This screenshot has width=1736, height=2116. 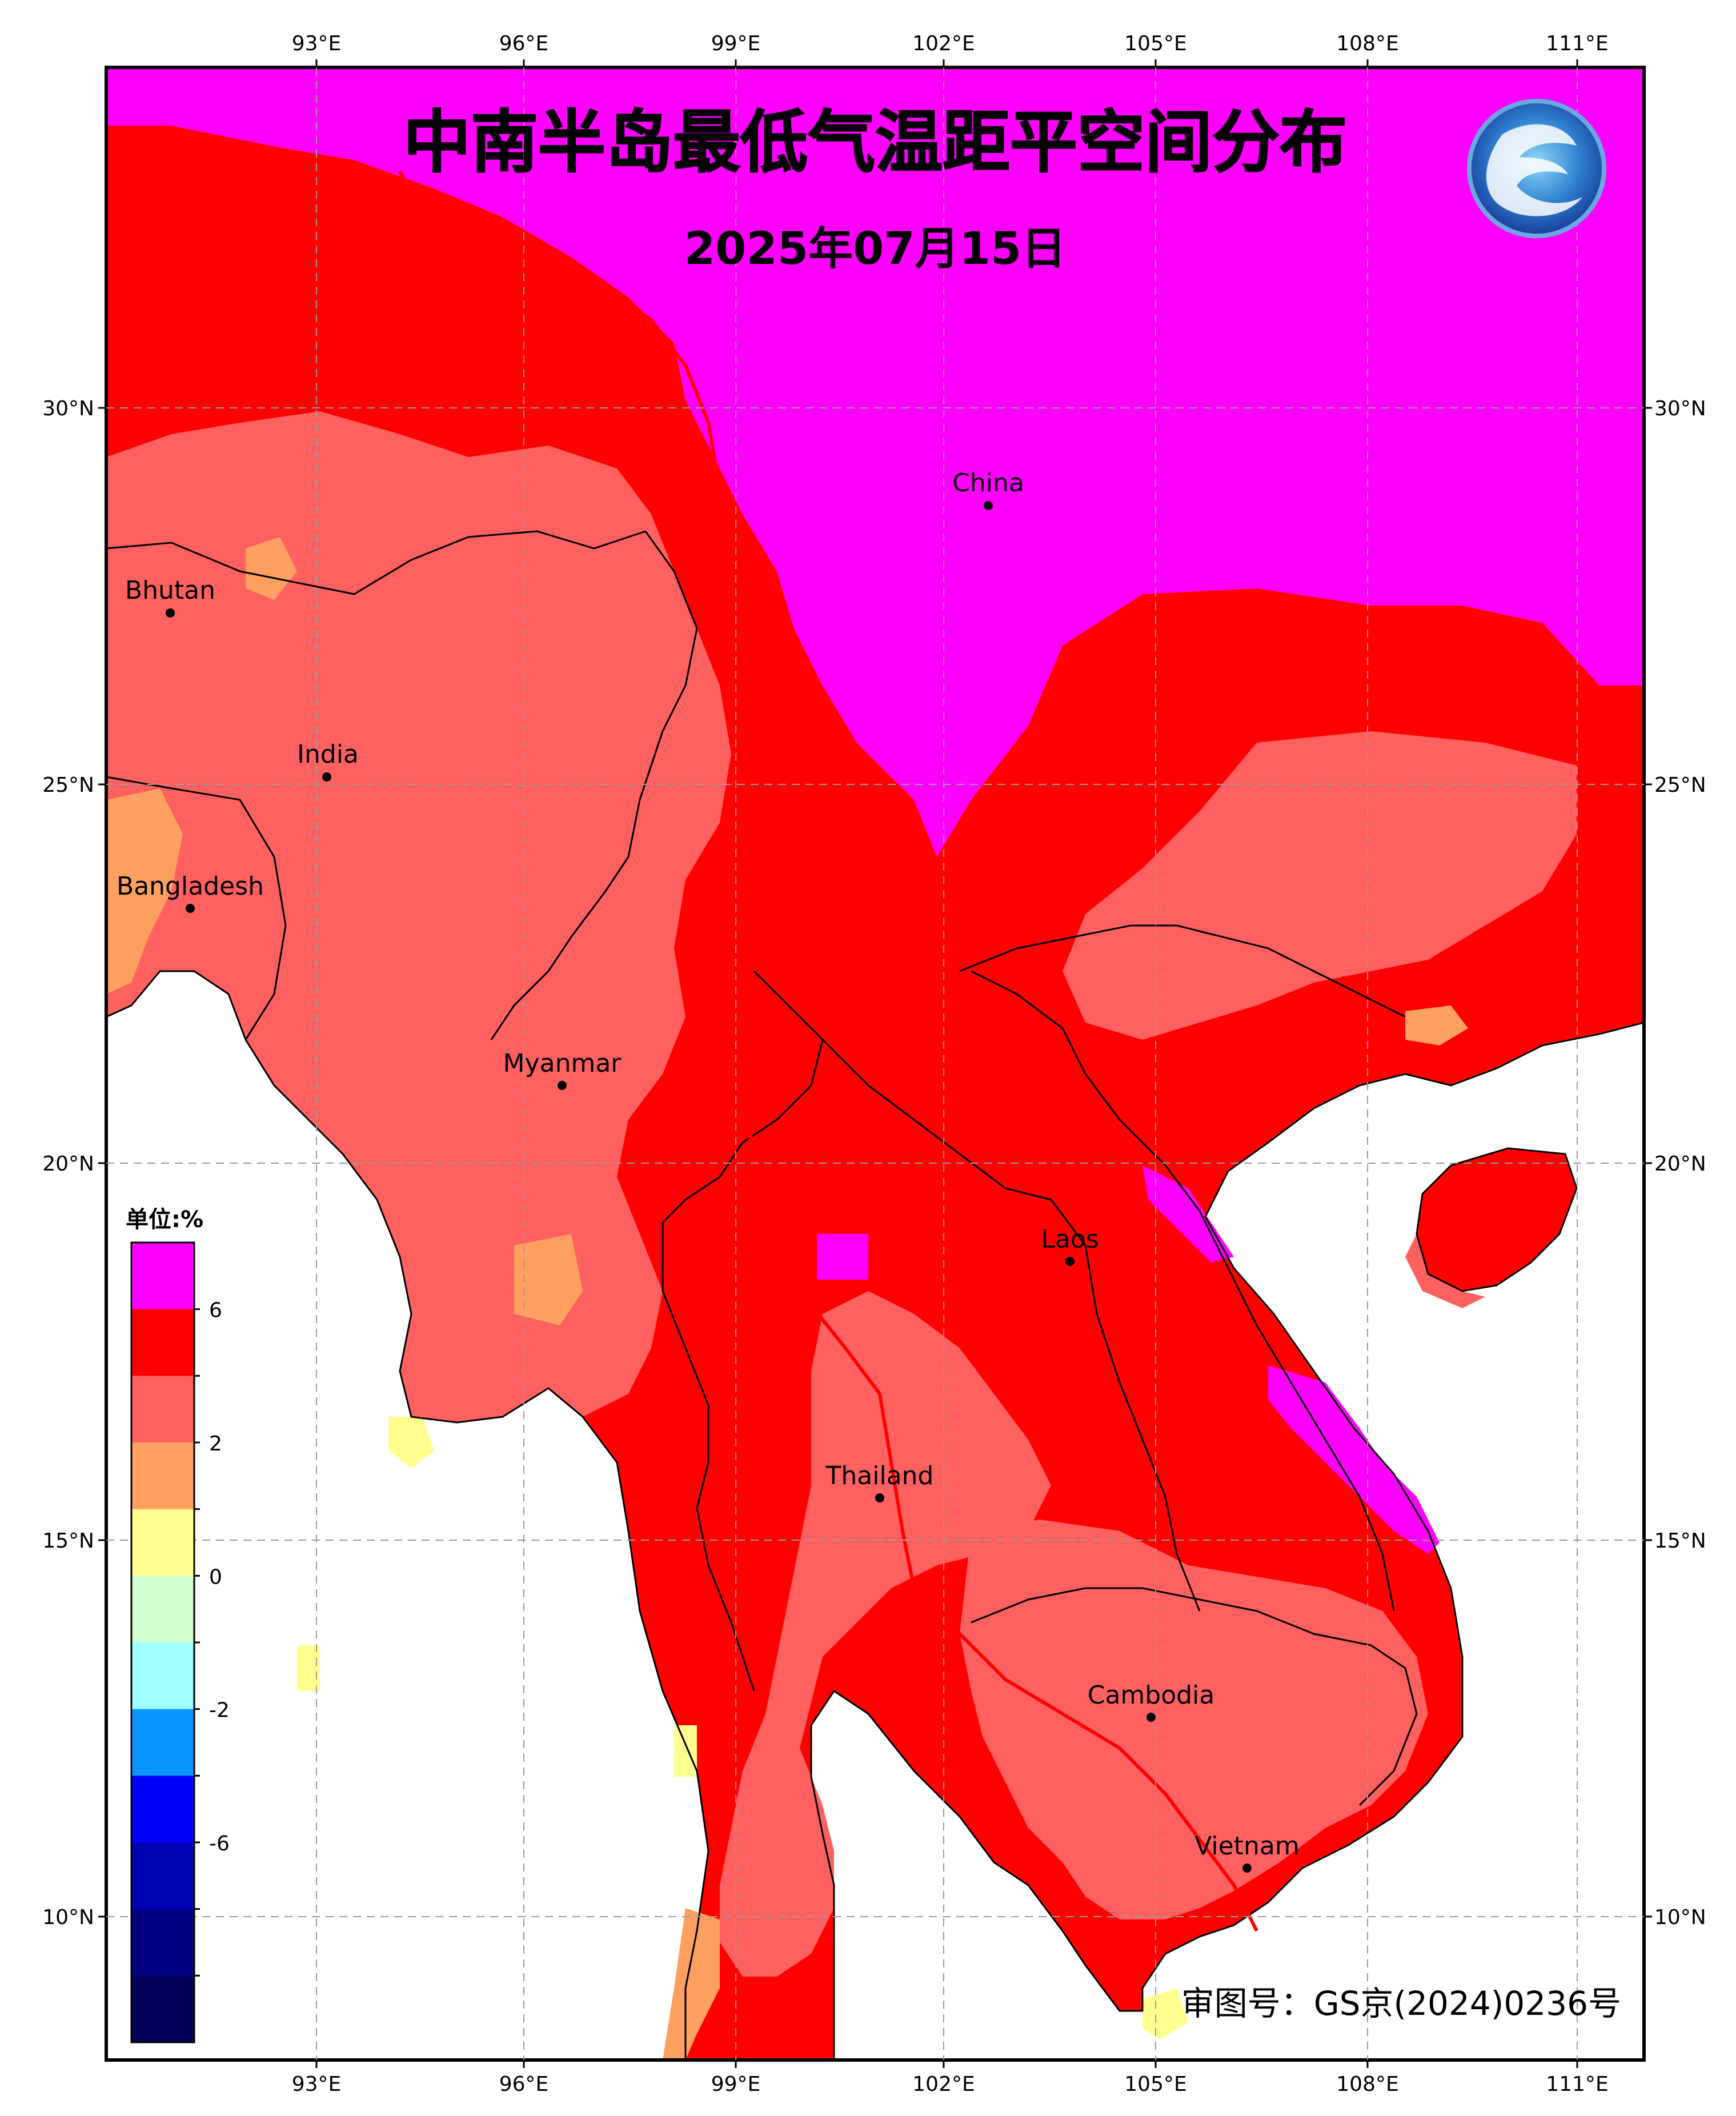 I want to click on lon-tick-label-top: 102°E, so click(x=943, y=43).